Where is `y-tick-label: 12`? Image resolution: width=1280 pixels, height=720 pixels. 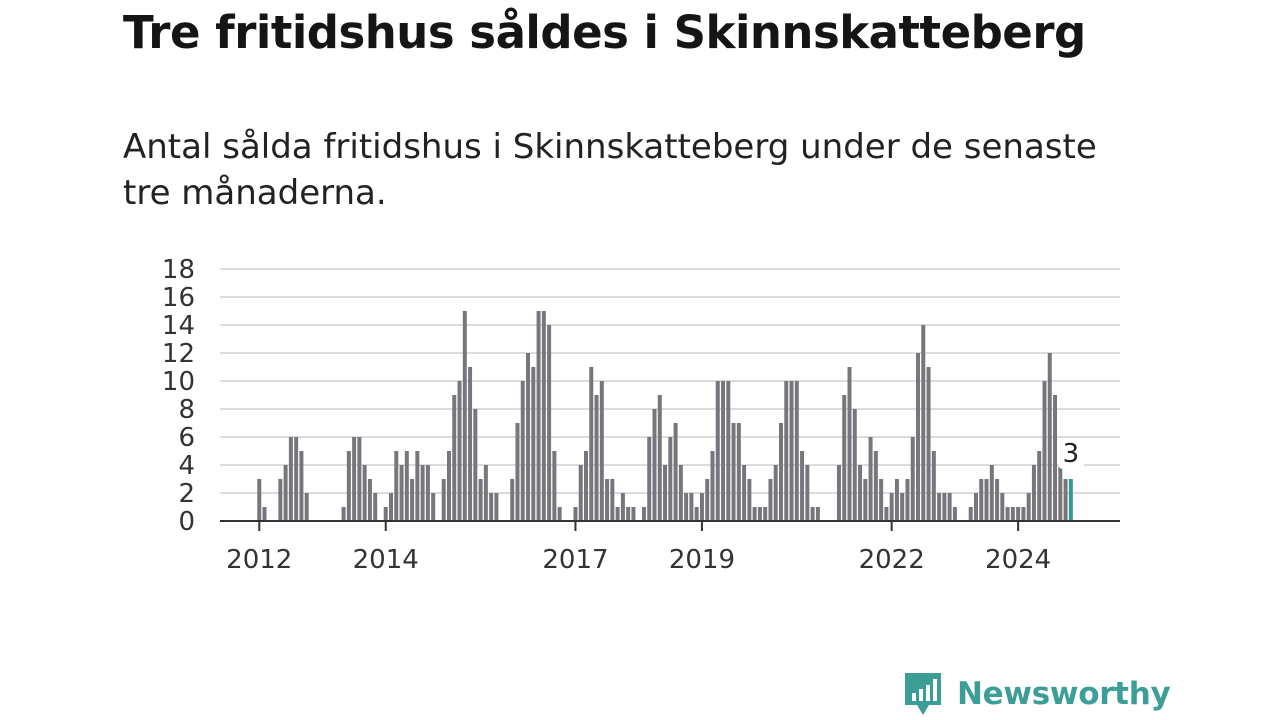
y-tick-label: 12 is located at coordinates (178, 354).